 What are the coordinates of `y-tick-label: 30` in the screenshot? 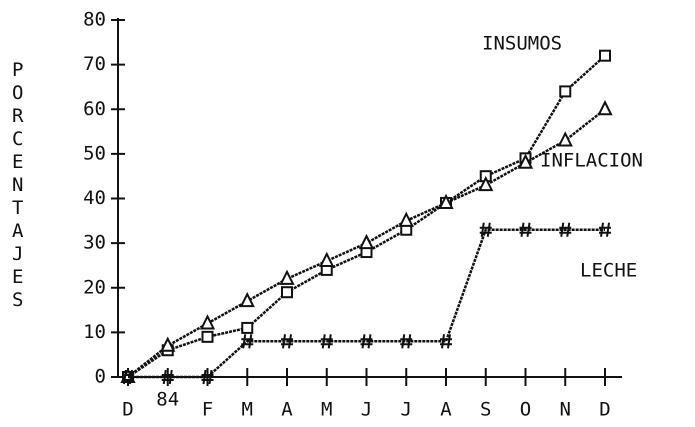 It's located at (94, 243).